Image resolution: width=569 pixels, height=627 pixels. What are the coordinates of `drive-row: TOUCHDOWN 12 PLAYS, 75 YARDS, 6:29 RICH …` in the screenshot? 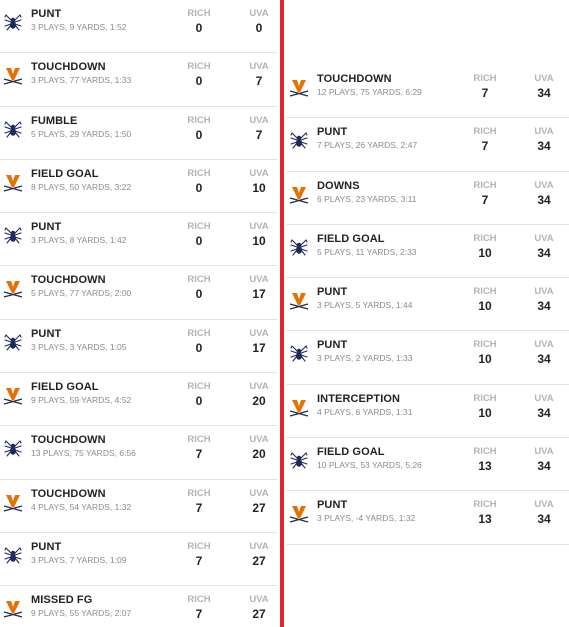 It's located at (427, 92).